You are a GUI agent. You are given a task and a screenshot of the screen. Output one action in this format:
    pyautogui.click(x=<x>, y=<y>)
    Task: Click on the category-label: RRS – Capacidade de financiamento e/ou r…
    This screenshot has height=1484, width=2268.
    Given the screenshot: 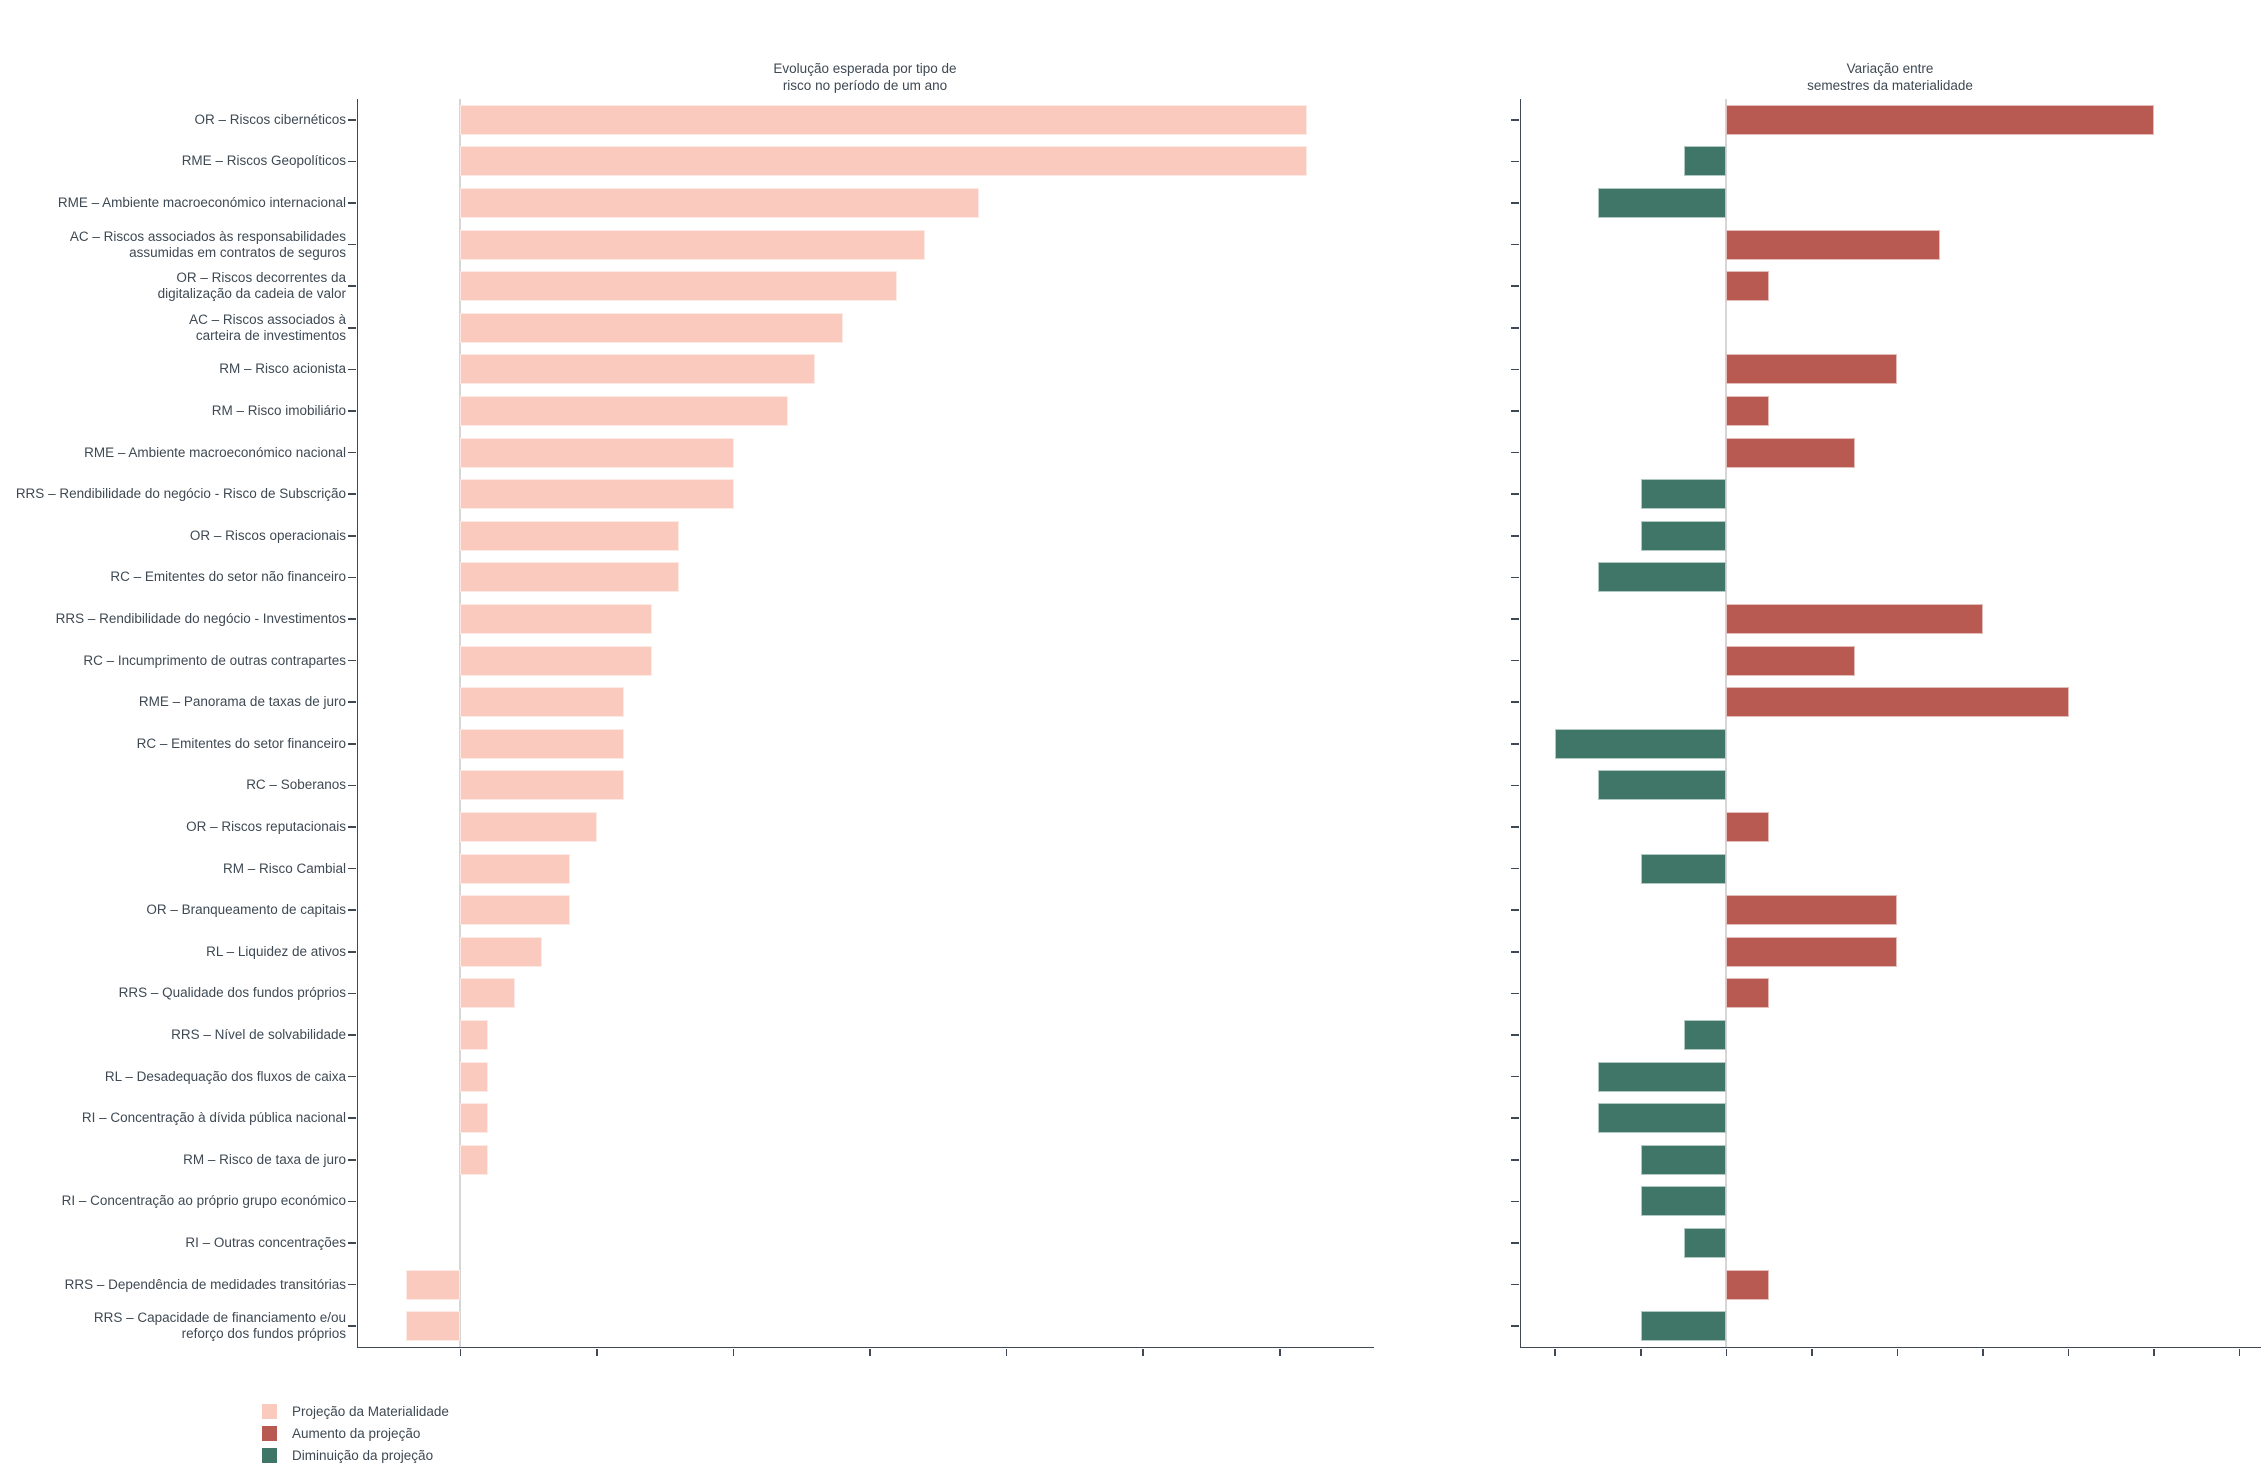 What is the action you would take?
    pyautogui.click(x=219, y=1326)
    